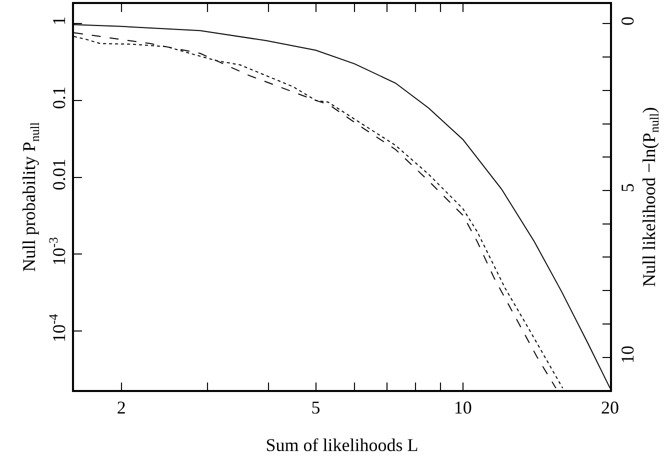 The width and height of the screenshot is (672, 472). I want to click on y-tick-label: 0.01, so click(59, 174).